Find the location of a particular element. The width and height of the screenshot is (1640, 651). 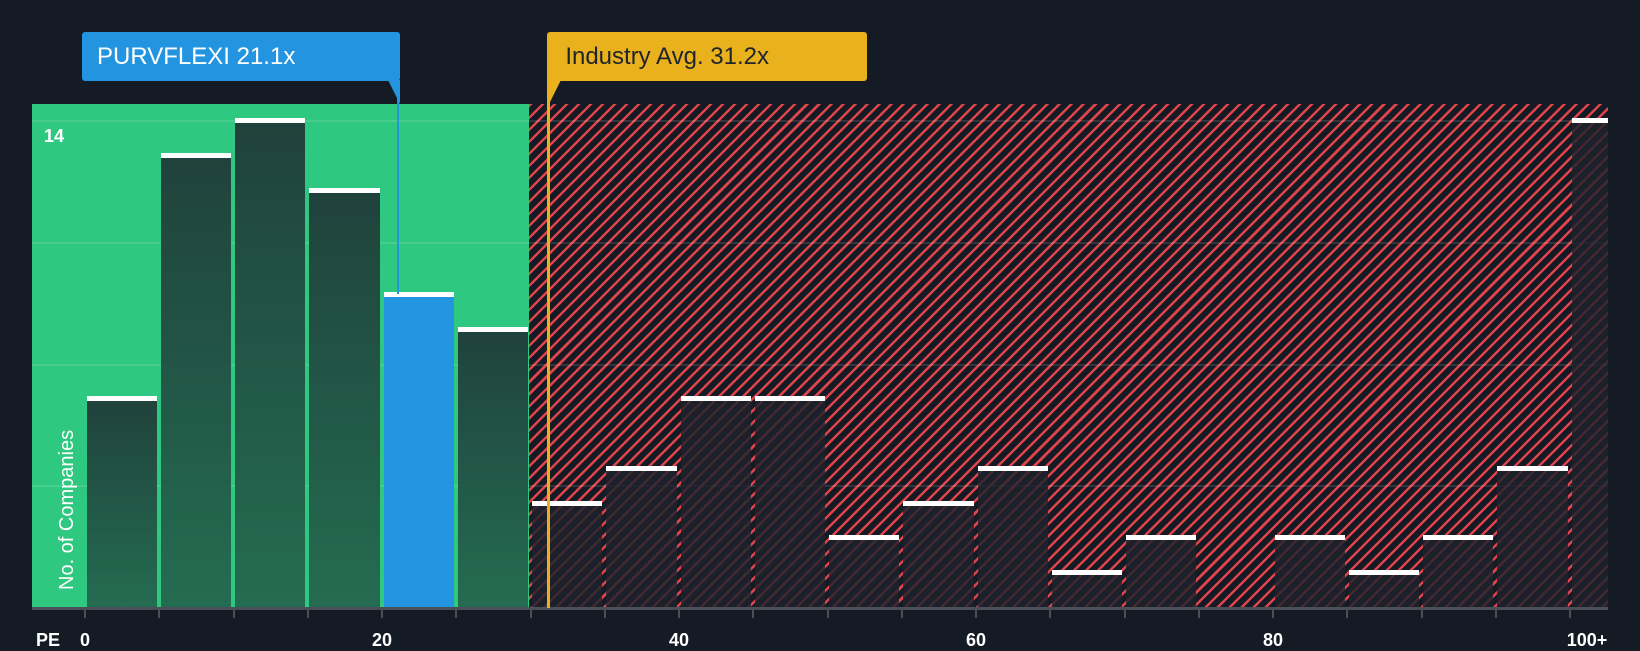

y-axis-max-label: 14 is located at coordinates (54, 136).